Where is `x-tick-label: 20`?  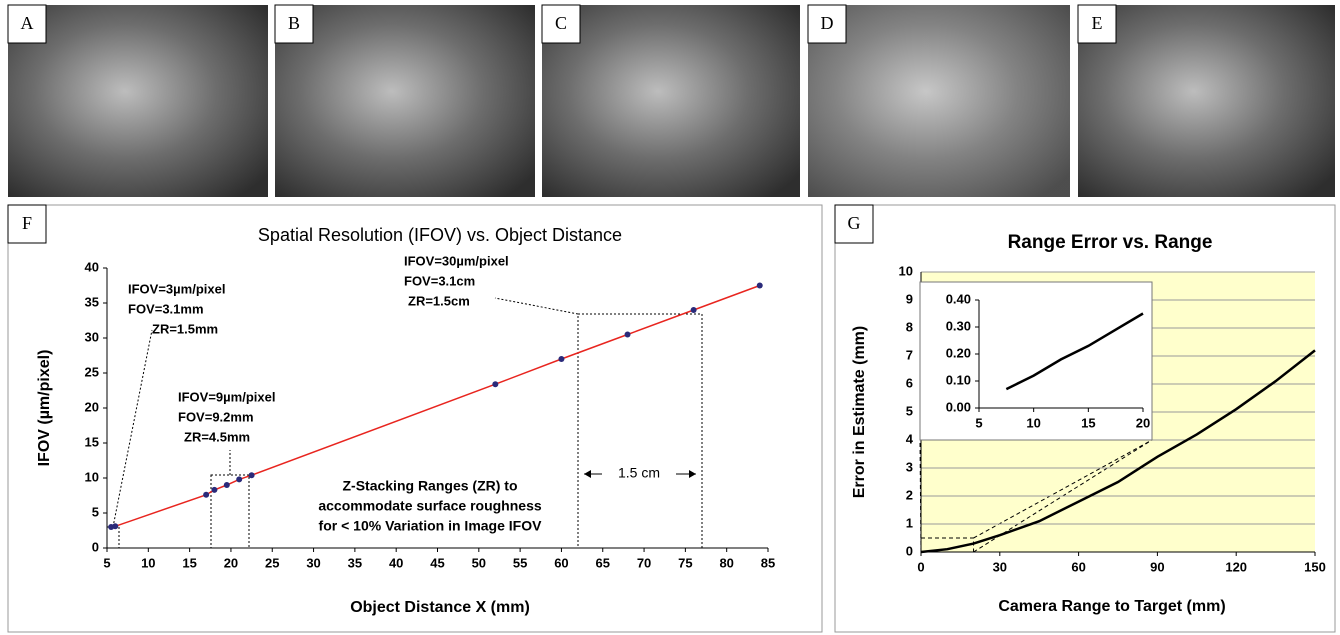
x-tick-label: 20 is located at coordinates (231, 562).